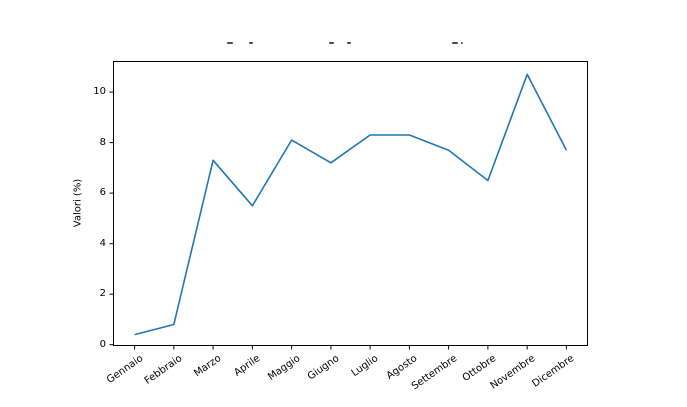 Image resolution: width=687 pixels, height=407 pixels. I want to click on x-tick-label: Luglio, so click(365, 366).